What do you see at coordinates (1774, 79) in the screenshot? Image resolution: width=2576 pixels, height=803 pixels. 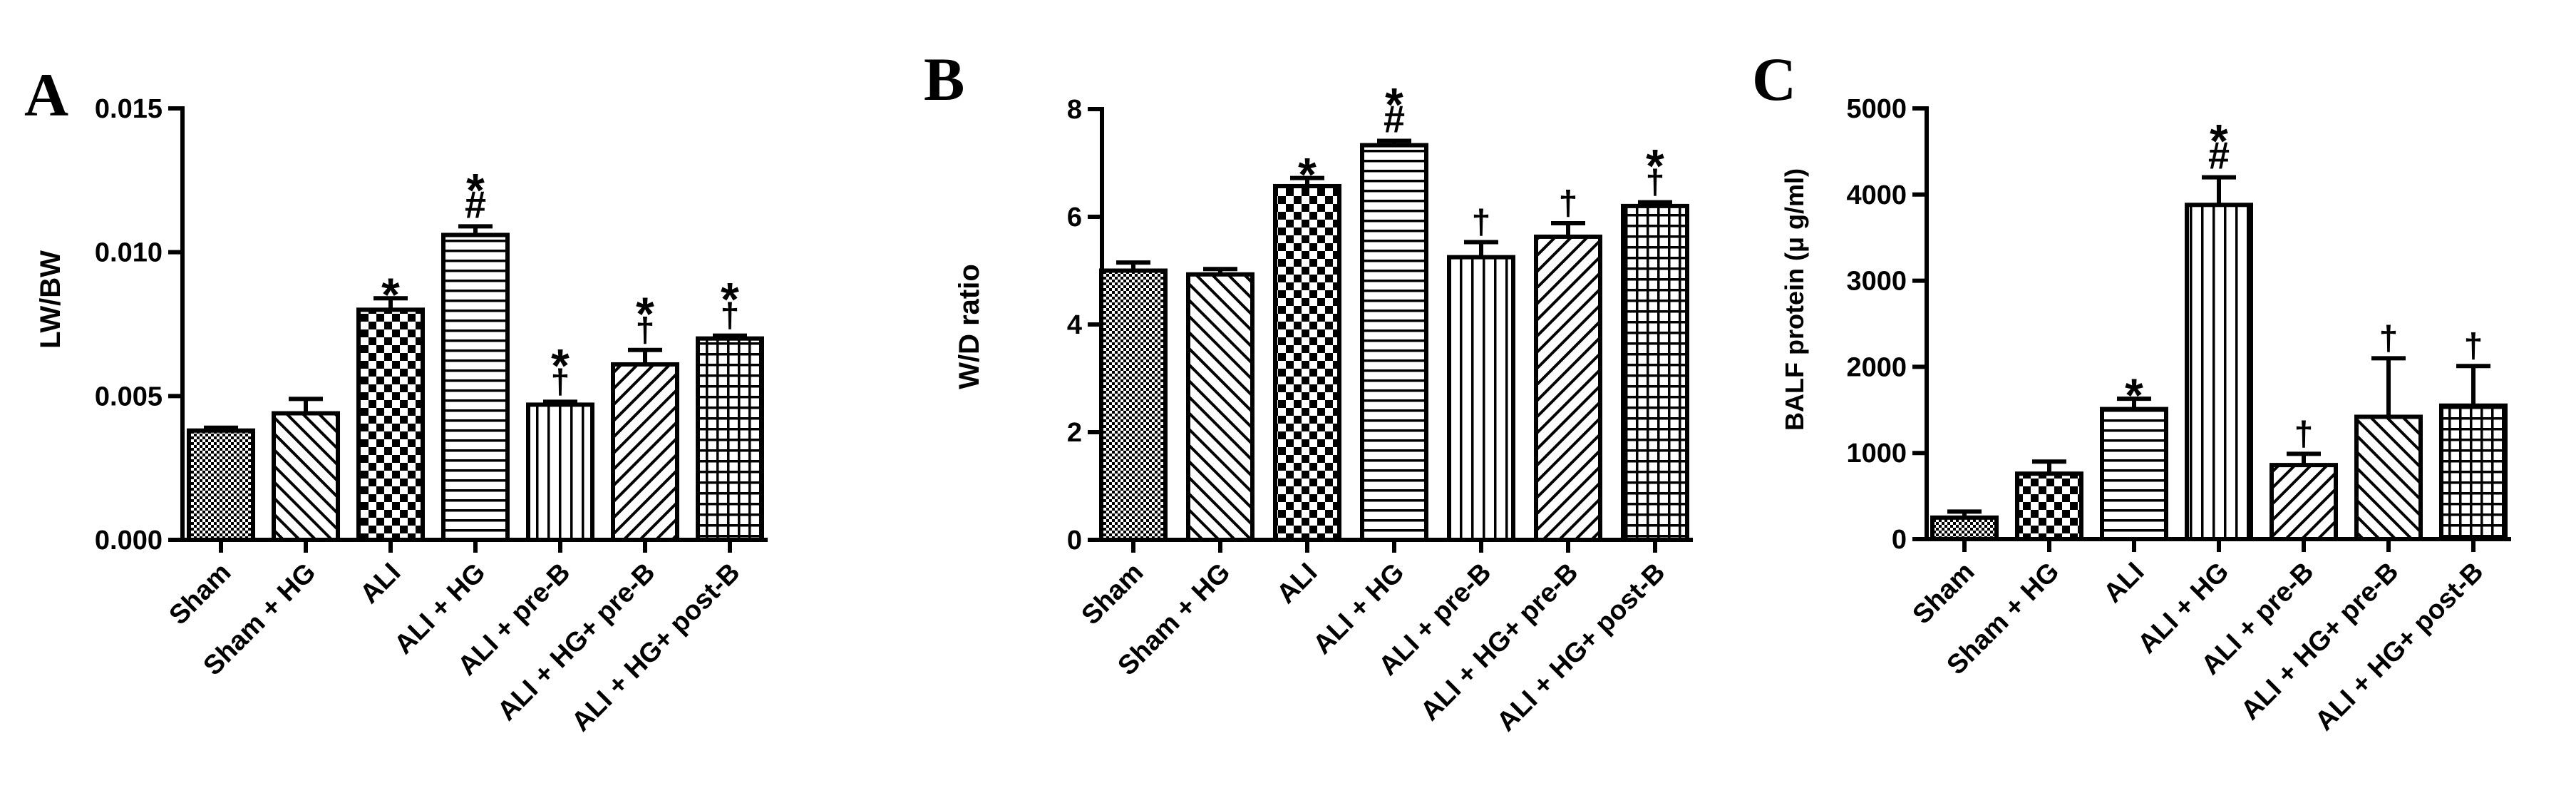 I see `panel-letter-c: C` at bounding box center [1774, 79].